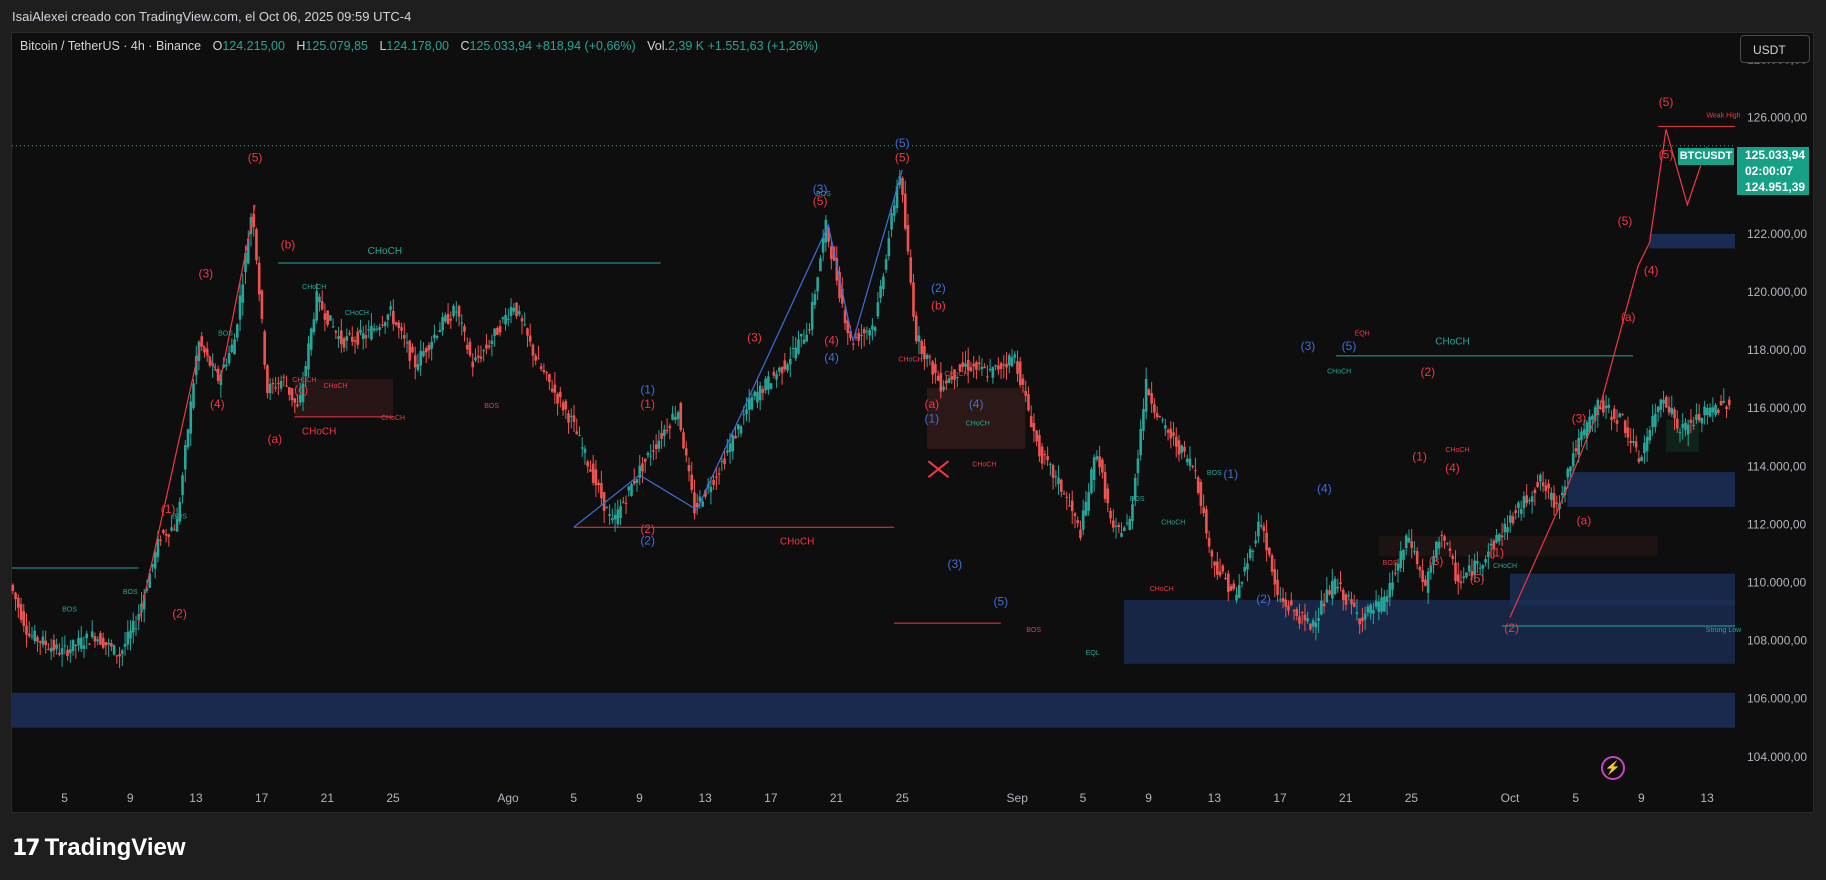 The height and width of the screenshot is (880, 1826). I want to click on change-value: +818,94 (+0,66%), so click(585, 46).